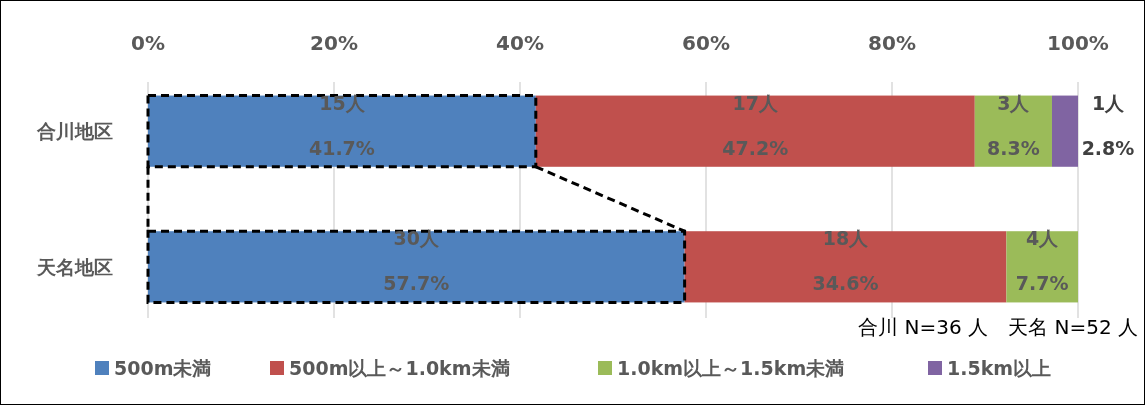  What do you see at coordinates (74, 131) in the screenshot?
I see `y-tick-label: 合川地区` at bounding box center [74, 131].